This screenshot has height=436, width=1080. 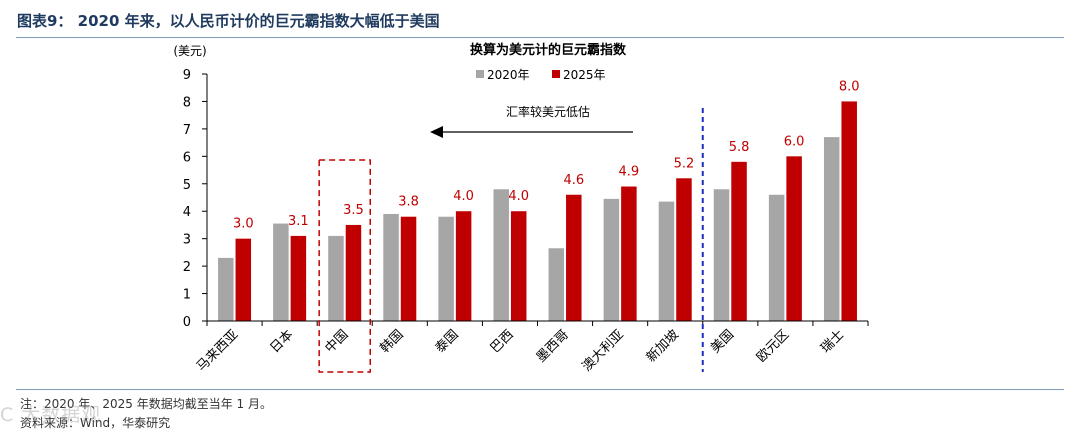 I want to click on highlight-box, so click(x=344, y=266).